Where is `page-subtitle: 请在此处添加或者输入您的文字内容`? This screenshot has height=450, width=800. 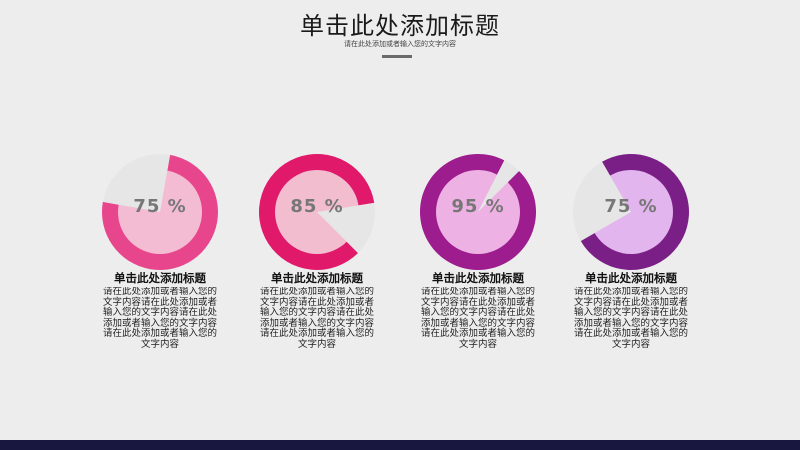
page-subtitle: 请在此处添加或者输入您的文字内容 is located at coordinates (400, 44).